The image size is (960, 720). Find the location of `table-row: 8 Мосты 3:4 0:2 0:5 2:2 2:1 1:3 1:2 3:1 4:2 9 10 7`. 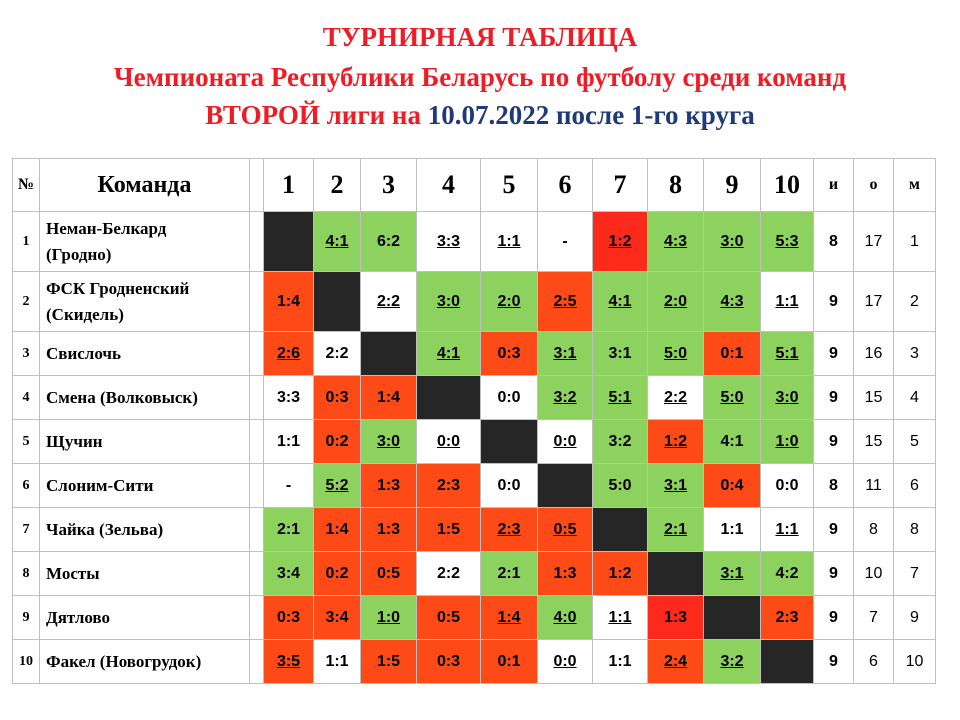

table-row: 8 Мосты 3:4 0:2 0:5 2:2 2:1 1:3 1:2 3:1 4:2 9 10 7 is located at coordinates (474, 573).